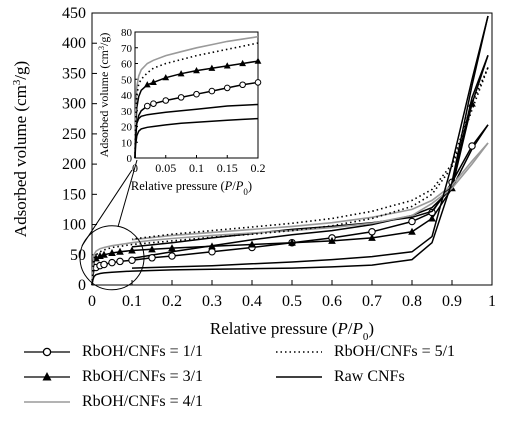 This screenshot has height=442, width=522. I want to click on x-tick-label: 0.7, so click(372, 301).